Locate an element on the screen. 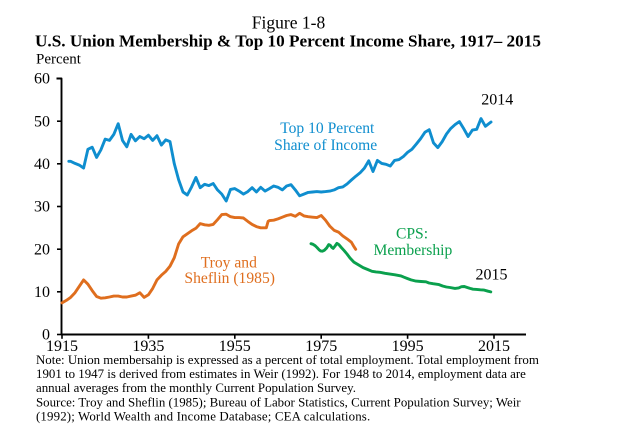  svg-text: CPS: is located at coordinates (412, 234).